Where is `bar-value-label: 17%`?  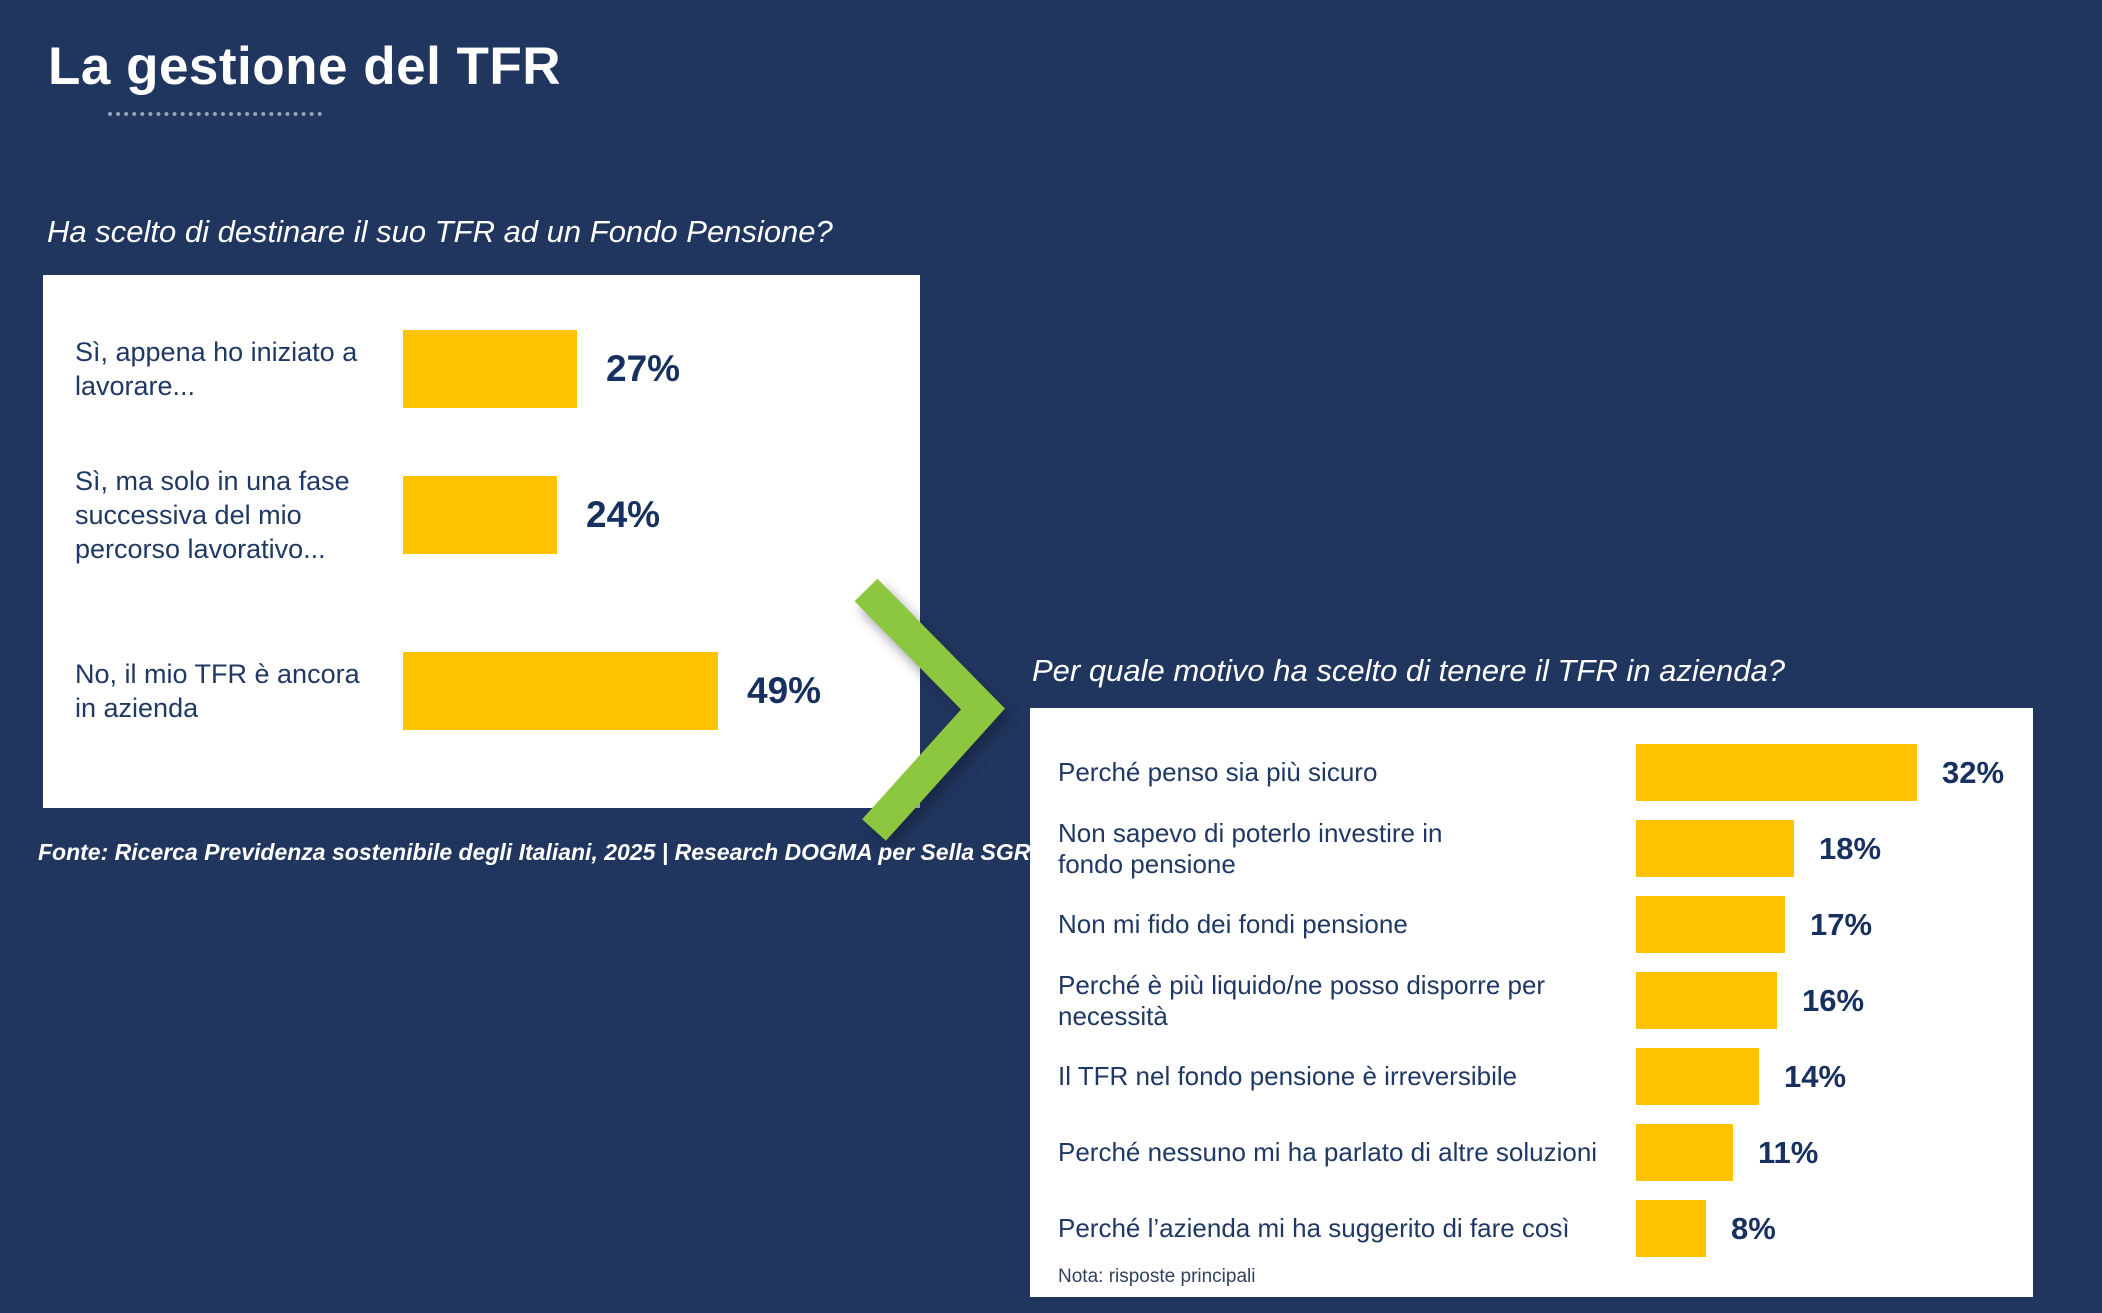 bar-value-label: 17% is located at coordinates (1841, 924).